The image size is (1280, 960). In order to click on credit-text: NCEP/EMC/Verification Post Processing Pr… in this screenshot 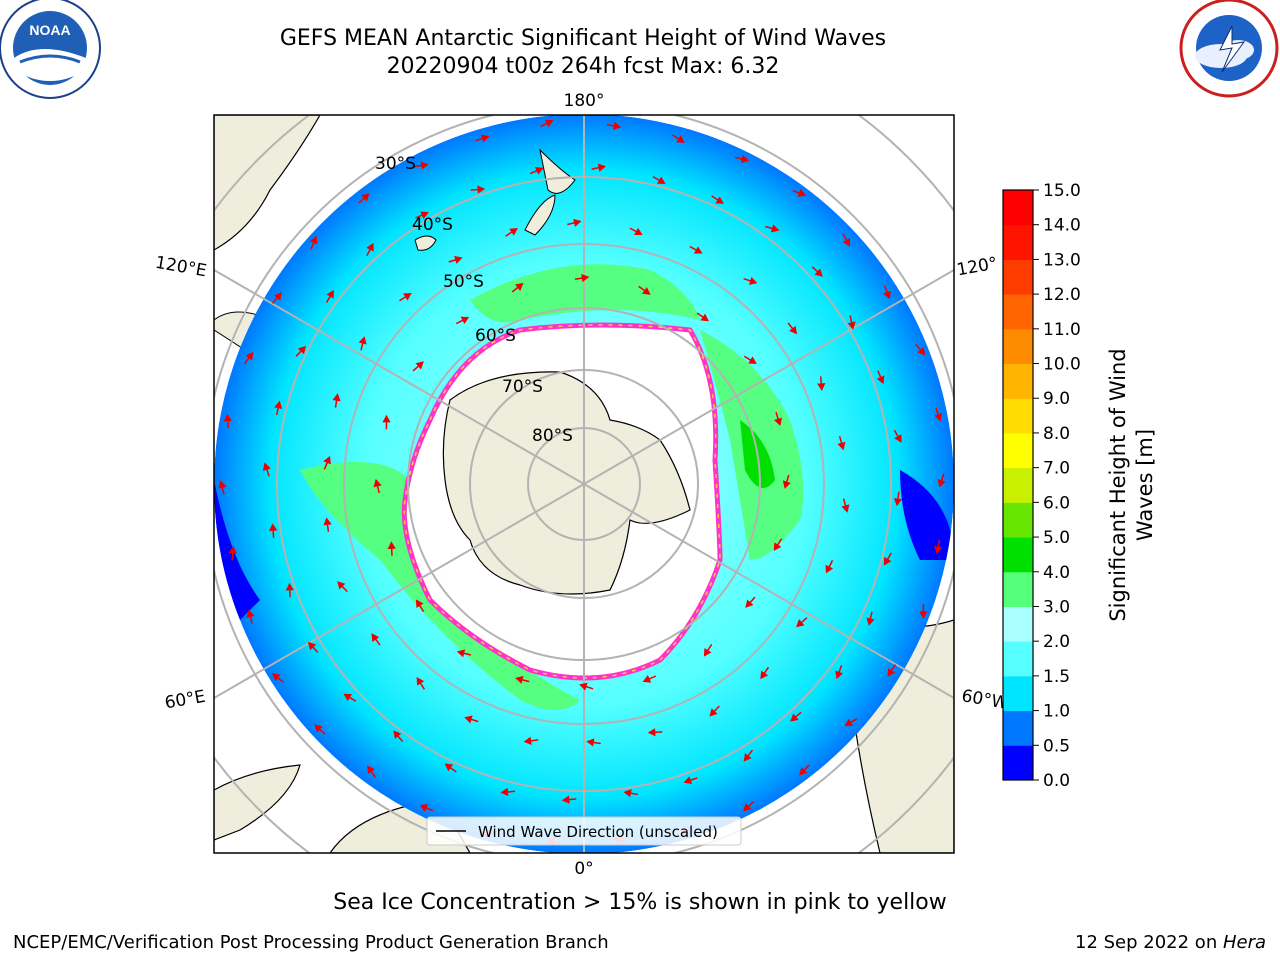, I will do `click(311, 942)`.